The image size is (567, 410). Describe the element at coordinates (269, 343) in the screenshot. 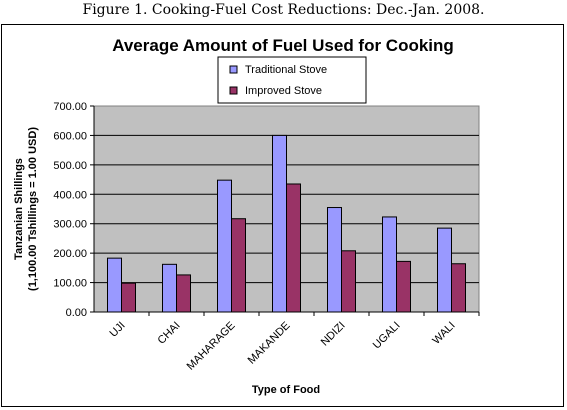

I see `x-tick-label: MAKANDE` at that location.